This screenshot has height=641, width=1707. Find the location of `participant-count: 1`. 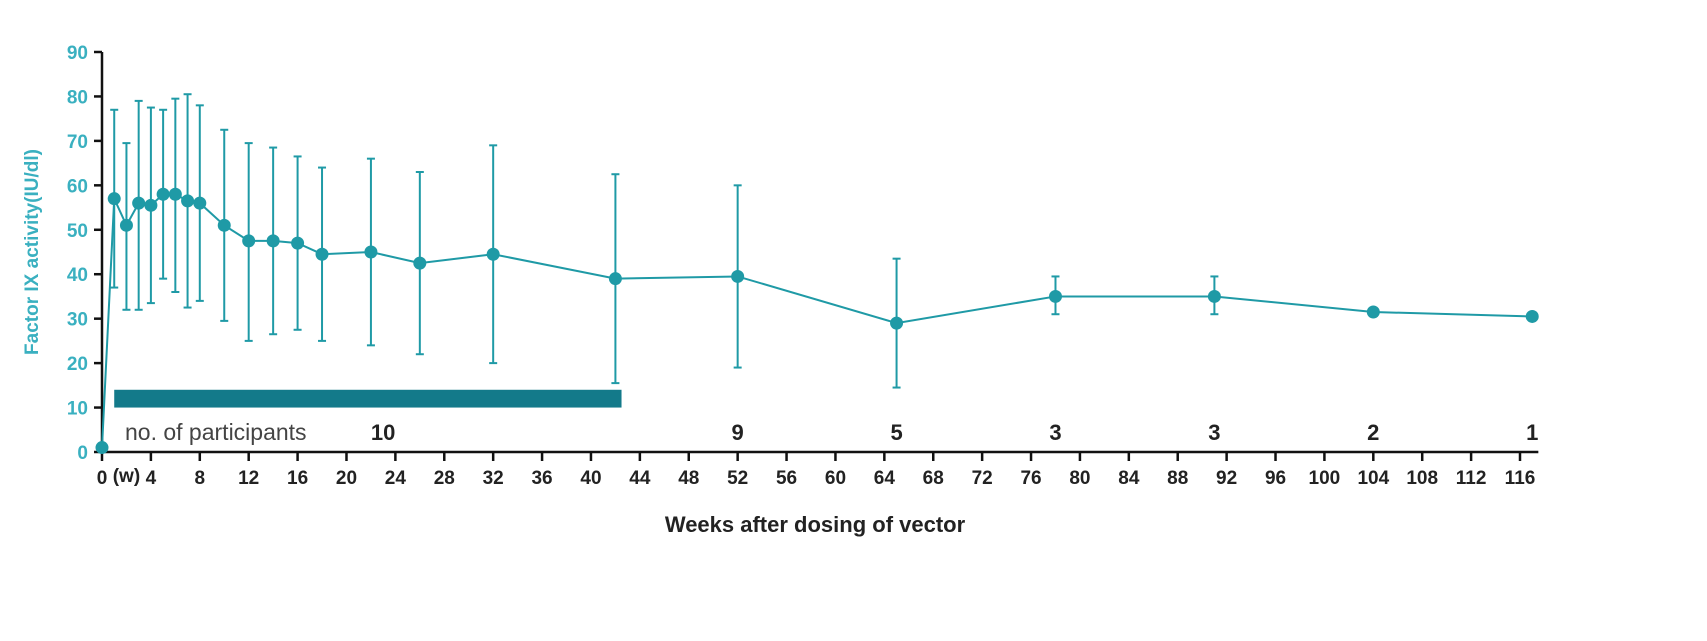

participant-count: 1 is located at coordinates (1532, 432).